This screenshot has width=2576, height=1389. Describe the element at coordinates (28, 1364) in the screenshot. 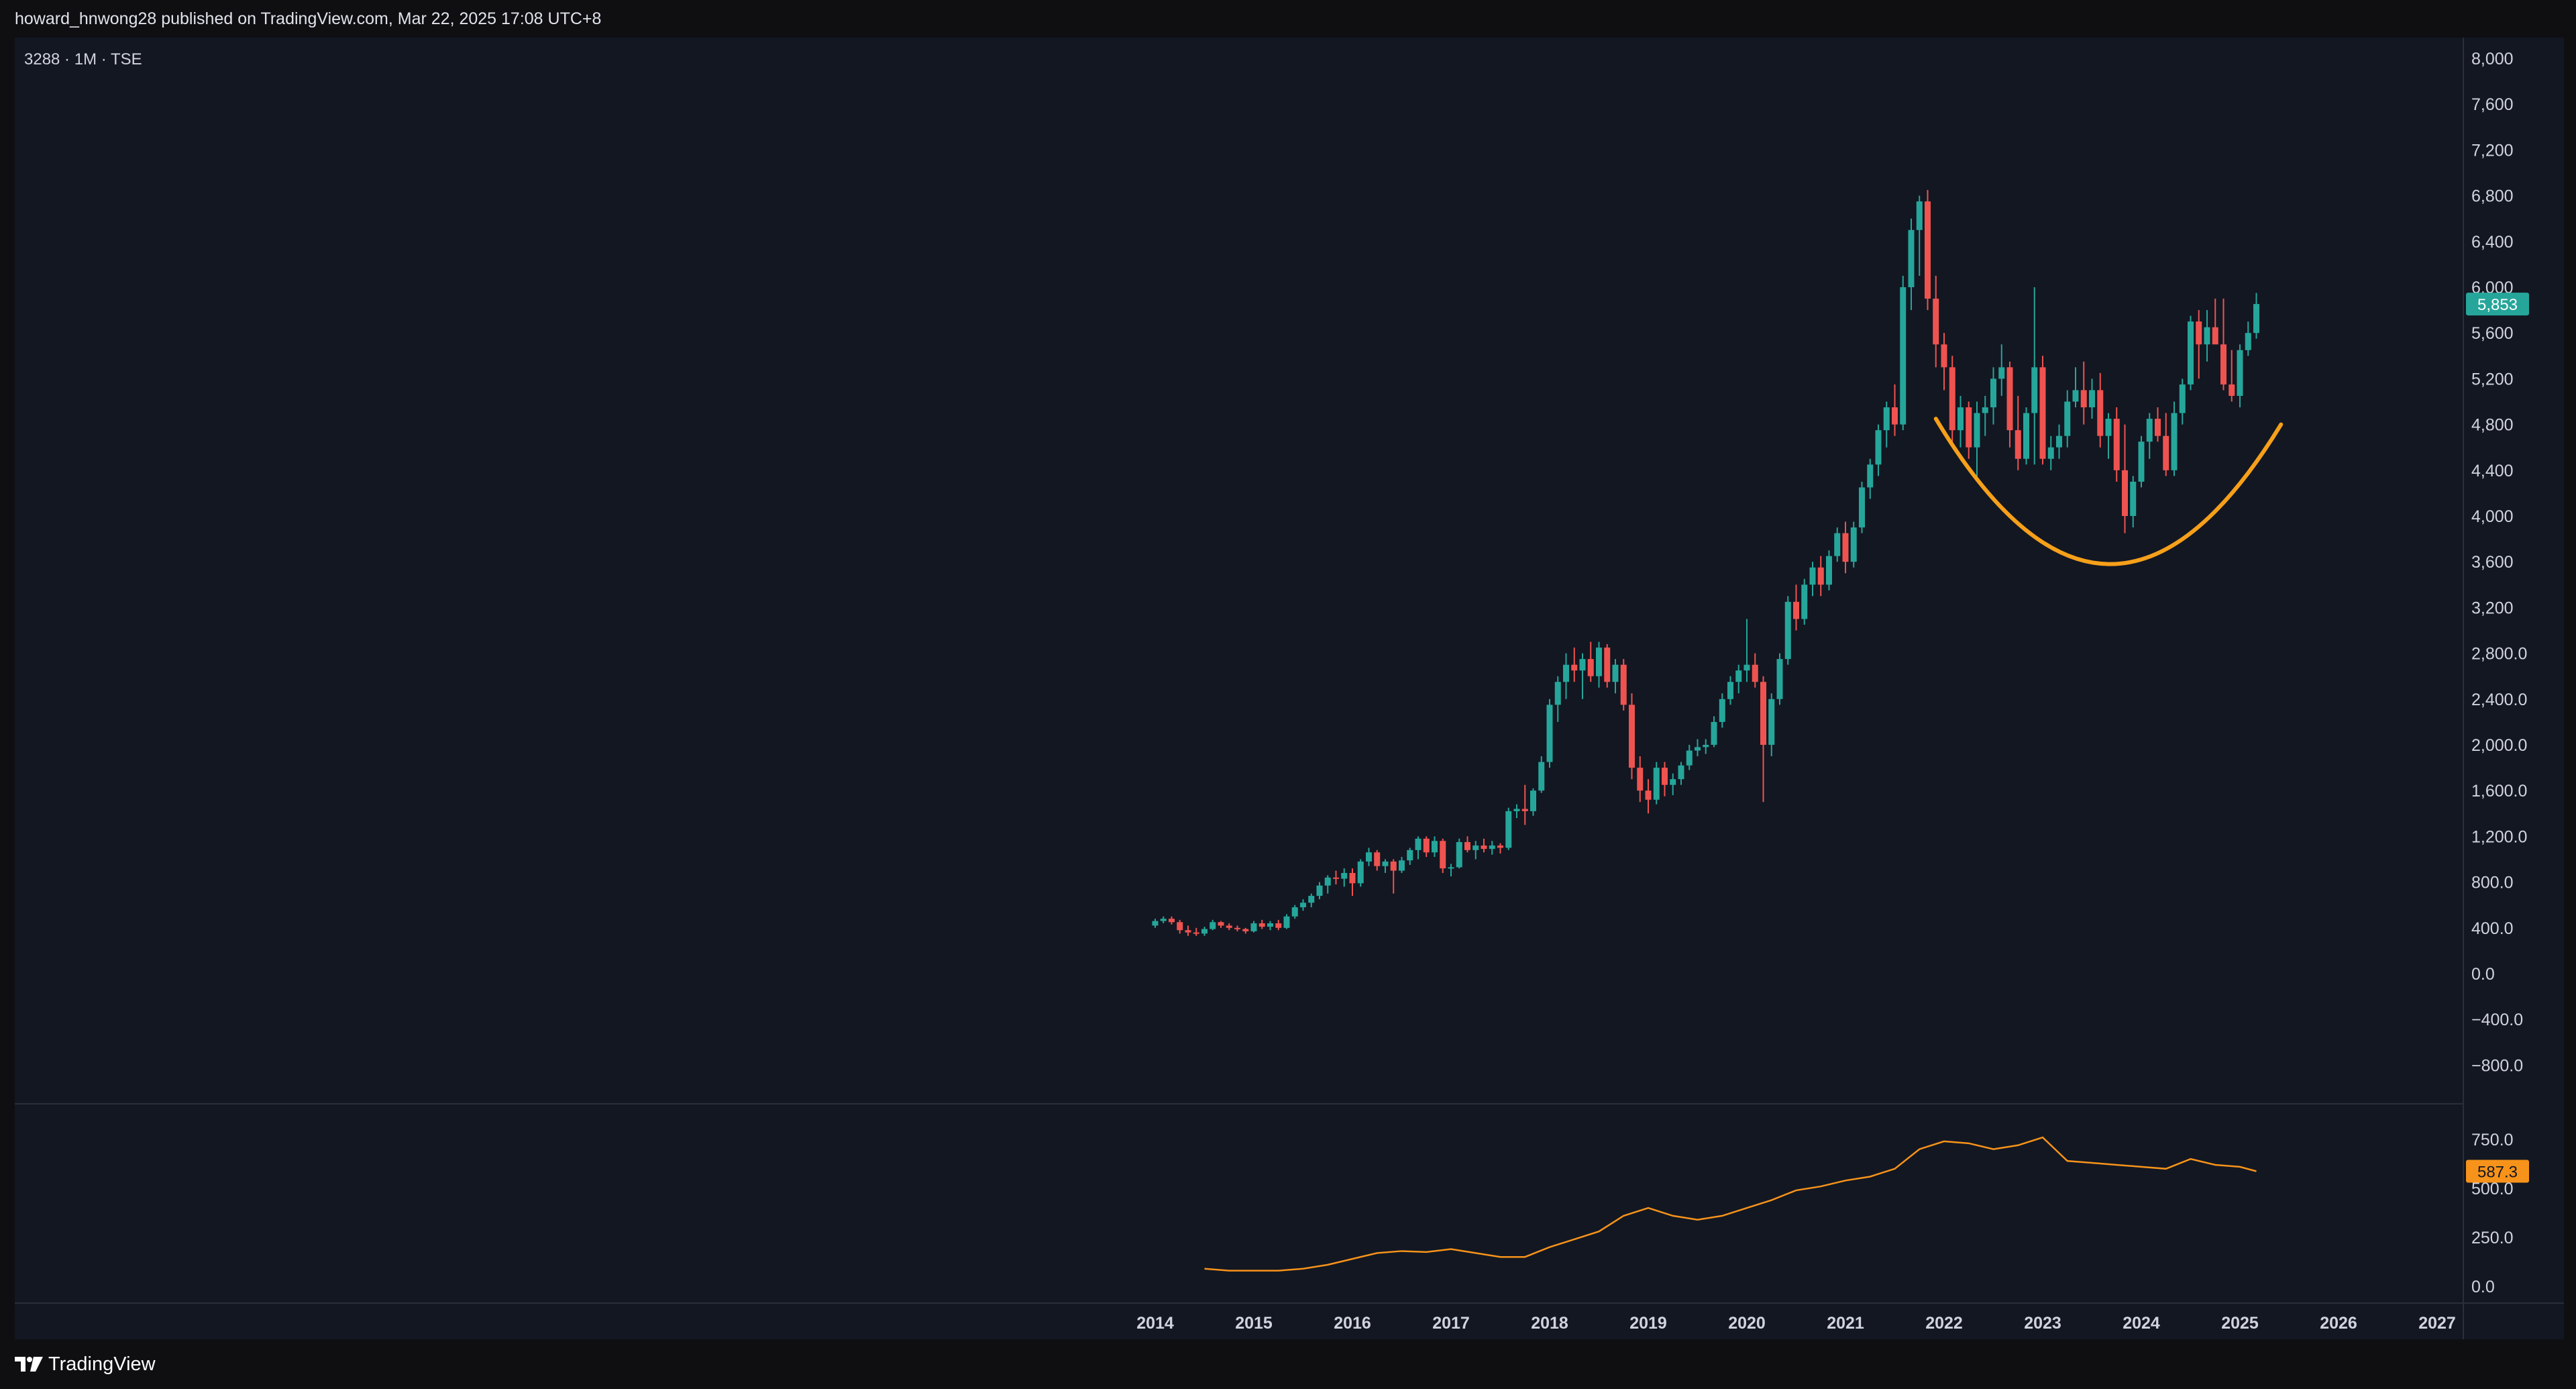

I see `tradingview-logo-icon` at that location.